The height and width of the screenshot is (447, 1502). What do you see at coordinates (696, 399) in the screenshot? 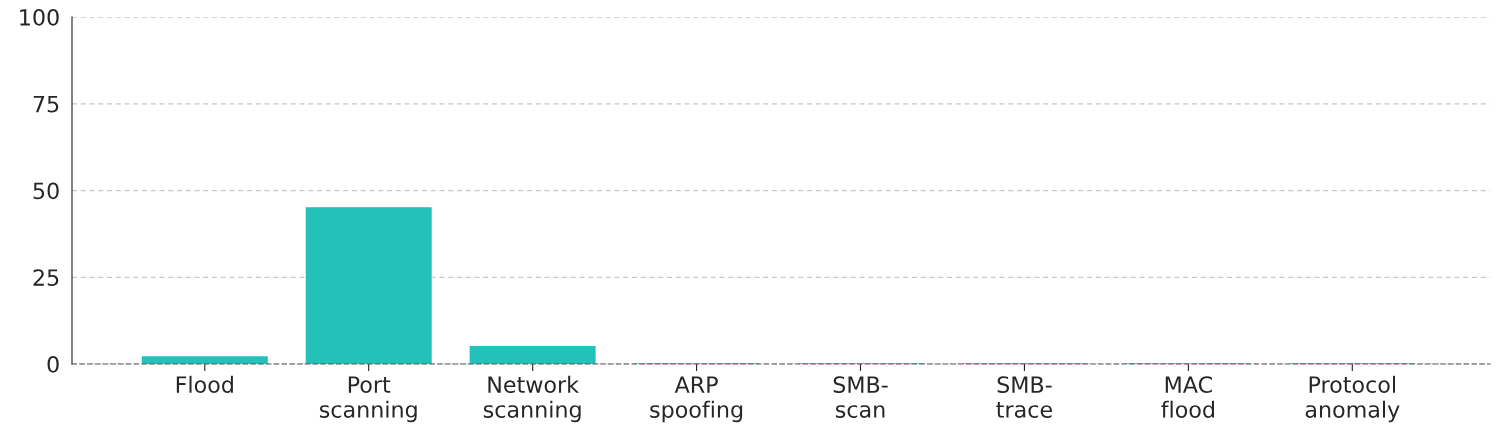
I see `x-tick-label: ARP spoofing` at bounding box center [696, 399].